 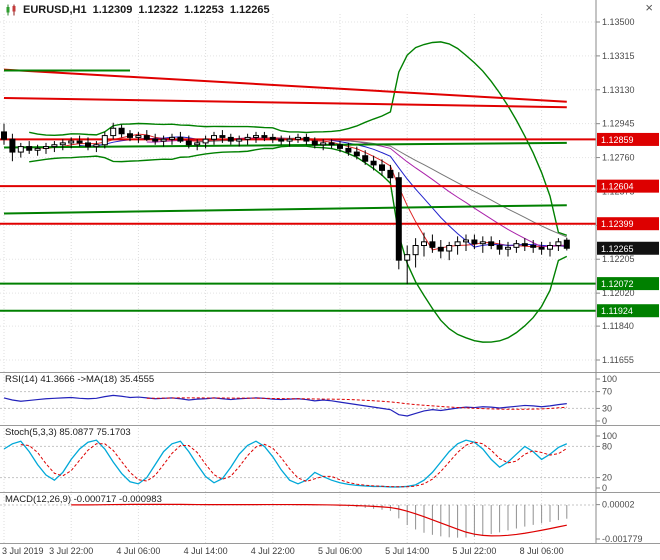 What do you see at coordinates (649, 7) in the screenshot?
I see `close-icon: ×` at bounding box center [649, 7].